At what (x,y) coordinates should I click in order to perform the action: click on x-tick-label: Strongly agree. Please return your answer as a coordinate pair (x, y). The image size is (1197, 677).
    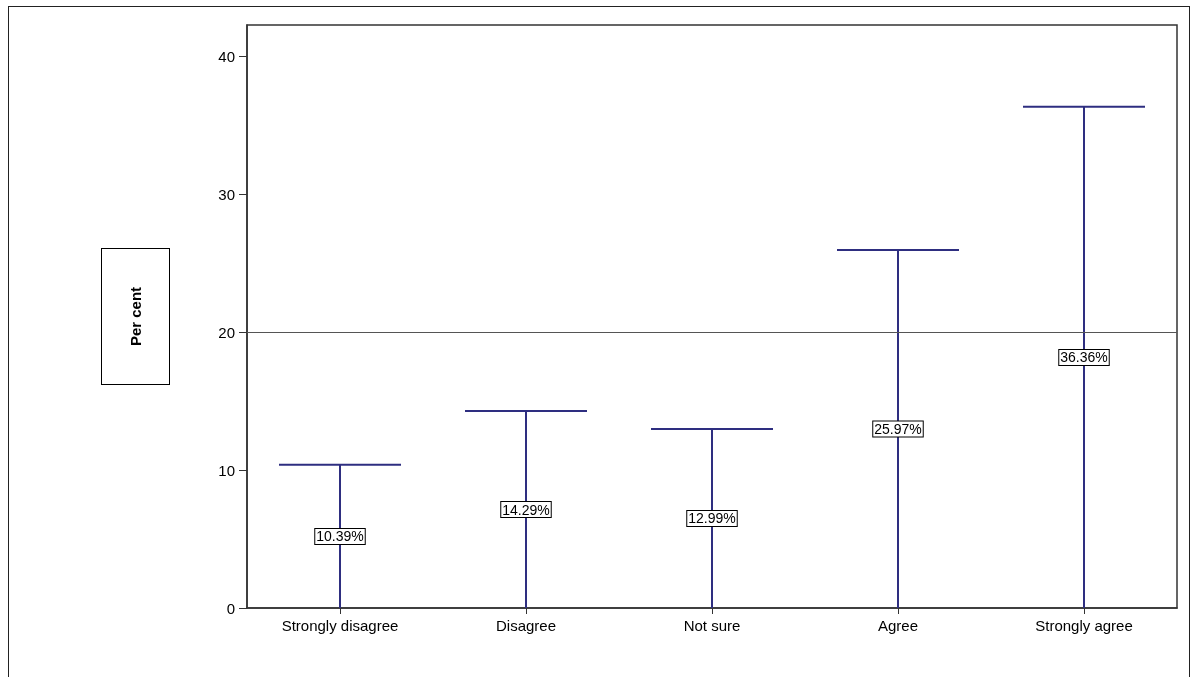
    Looking at the image, I should click on (1084, 625).